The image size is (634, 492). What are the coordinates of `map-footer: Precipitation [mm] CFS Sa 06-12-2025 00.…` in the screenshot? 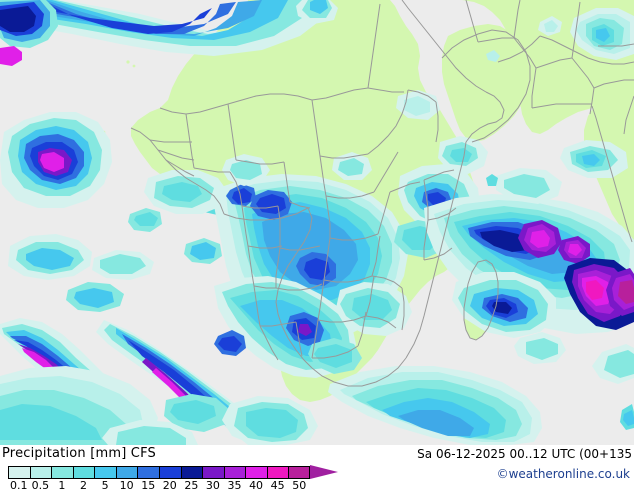 It's located at (317, 467).